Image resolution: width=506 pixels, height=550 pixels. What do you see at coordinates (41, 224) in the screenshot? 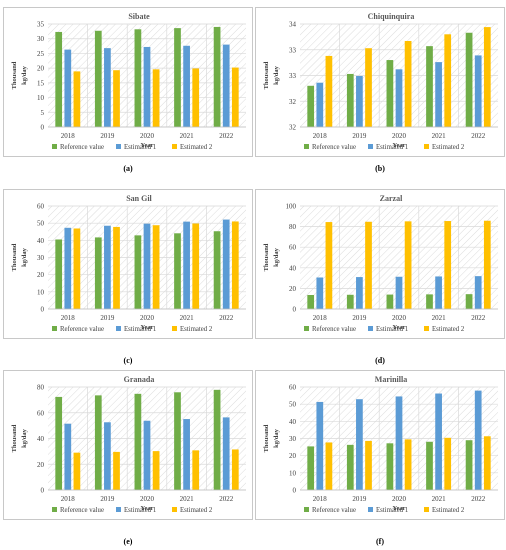
I see `y-tick-label: 50` at bounding box center [41, 224].